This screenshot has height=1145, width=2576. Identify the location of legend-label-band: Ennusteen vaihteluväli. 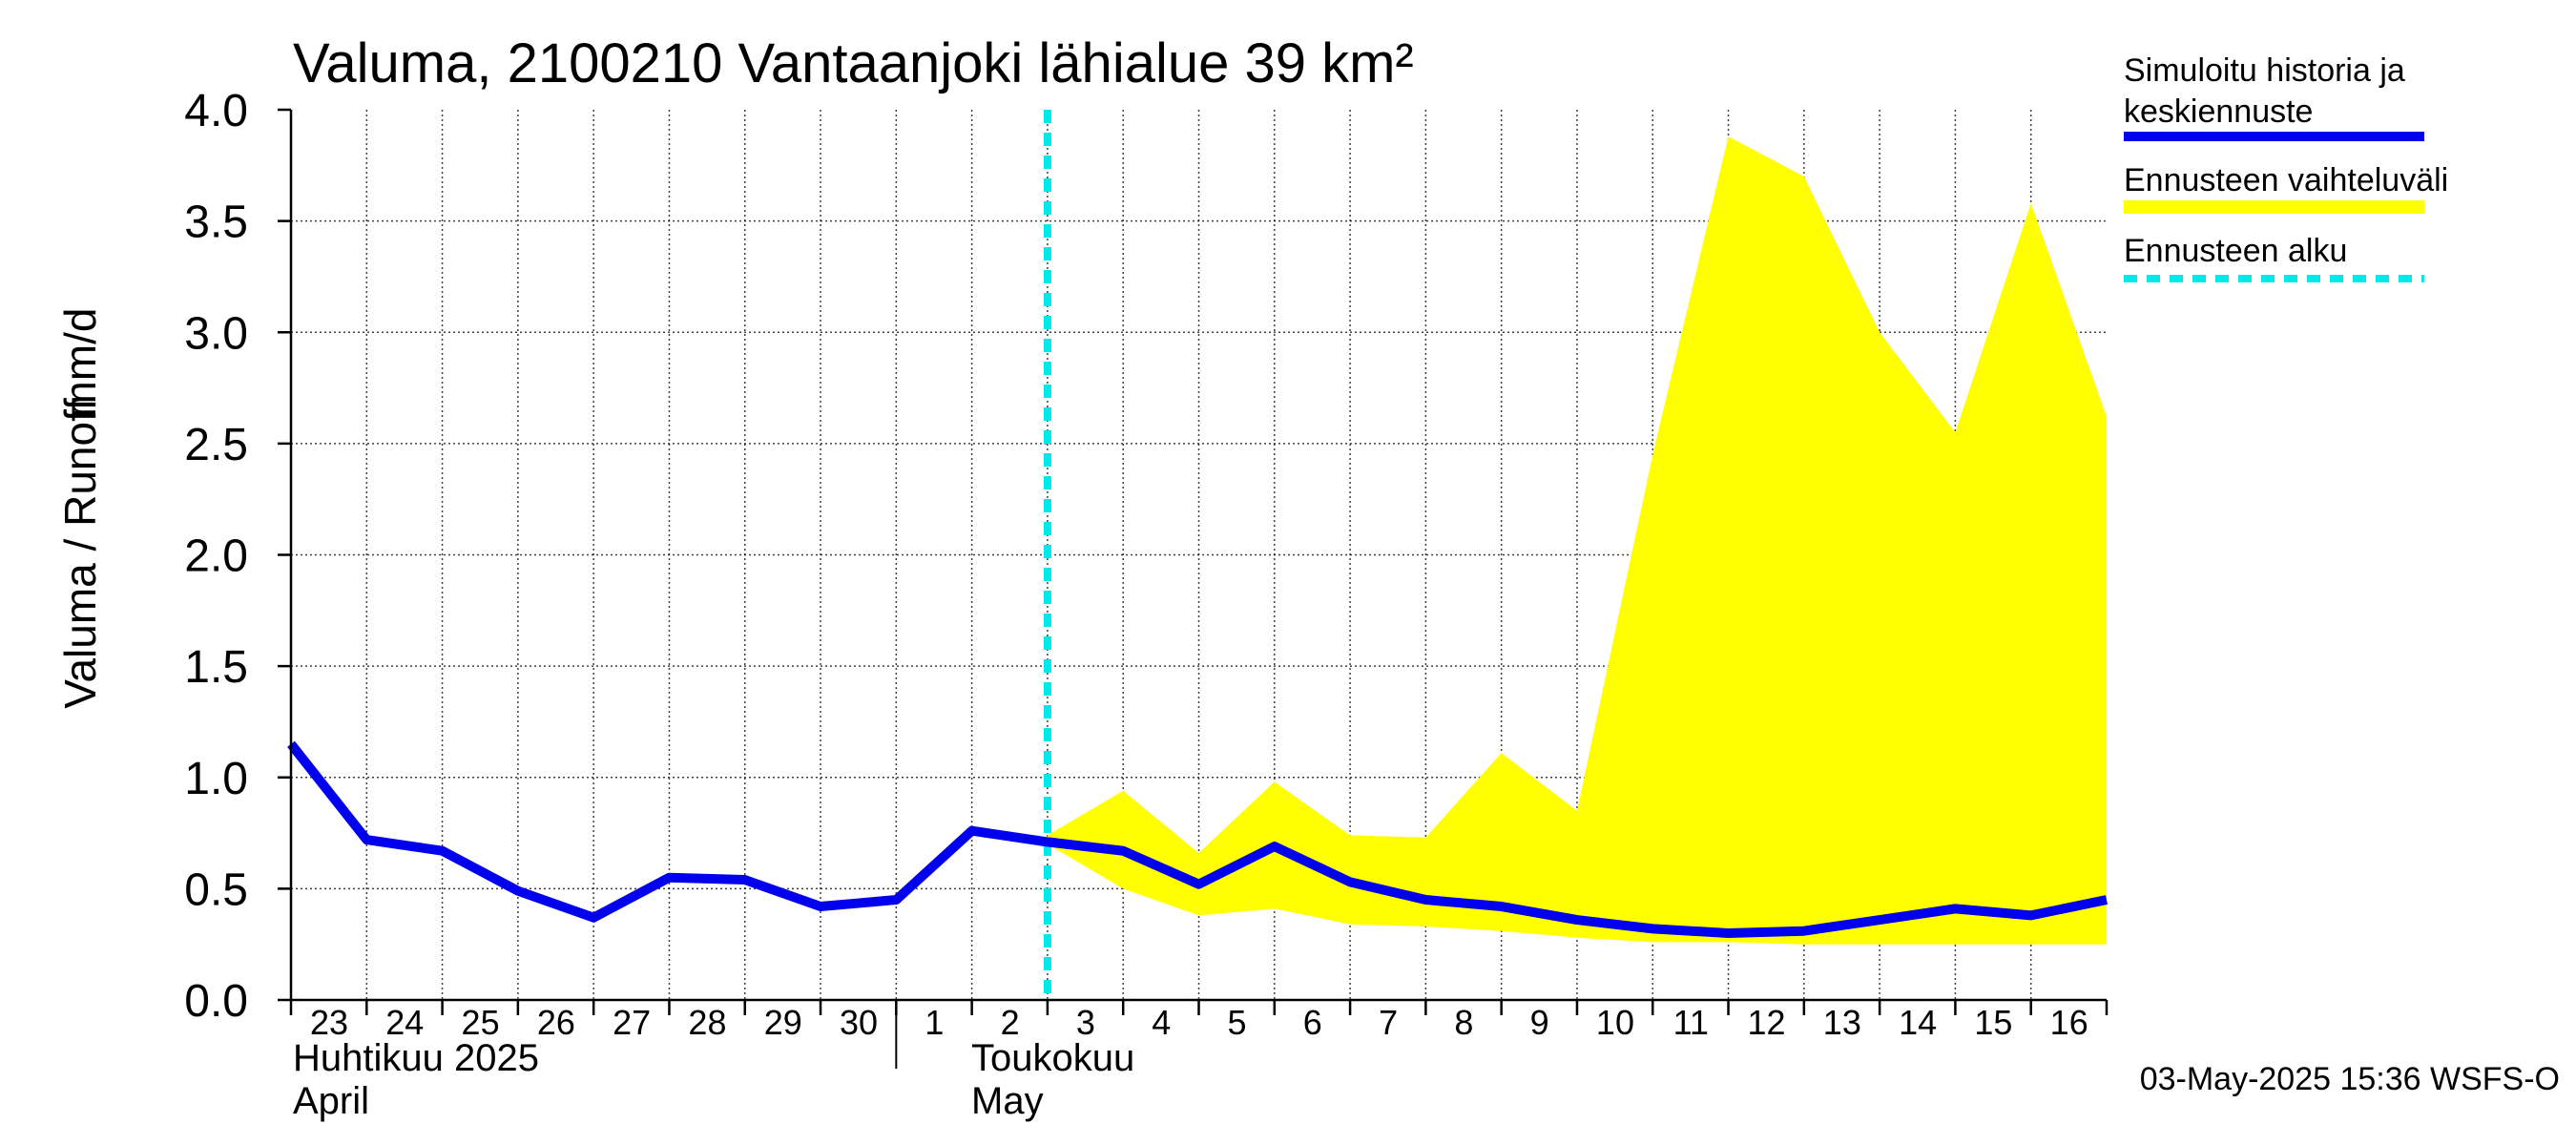
(2286, 180).